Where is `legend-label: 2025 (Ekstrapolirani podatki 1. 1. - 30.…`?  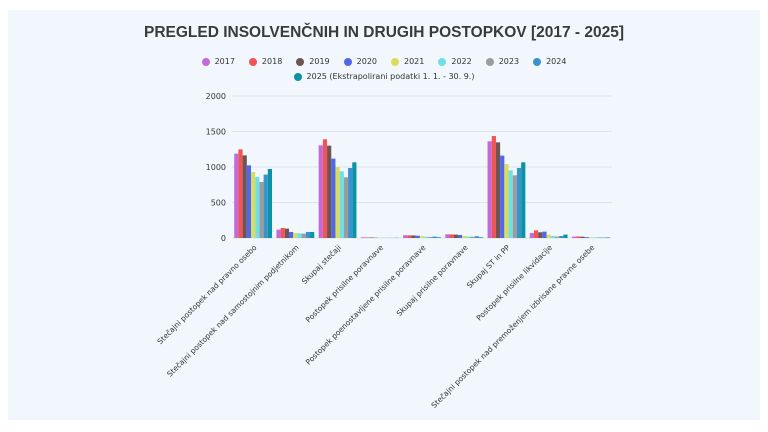
legend-label: 2025 (Ekstrapolirani podatki 1. 1. - 30.… is located at coordinates (390, 76).